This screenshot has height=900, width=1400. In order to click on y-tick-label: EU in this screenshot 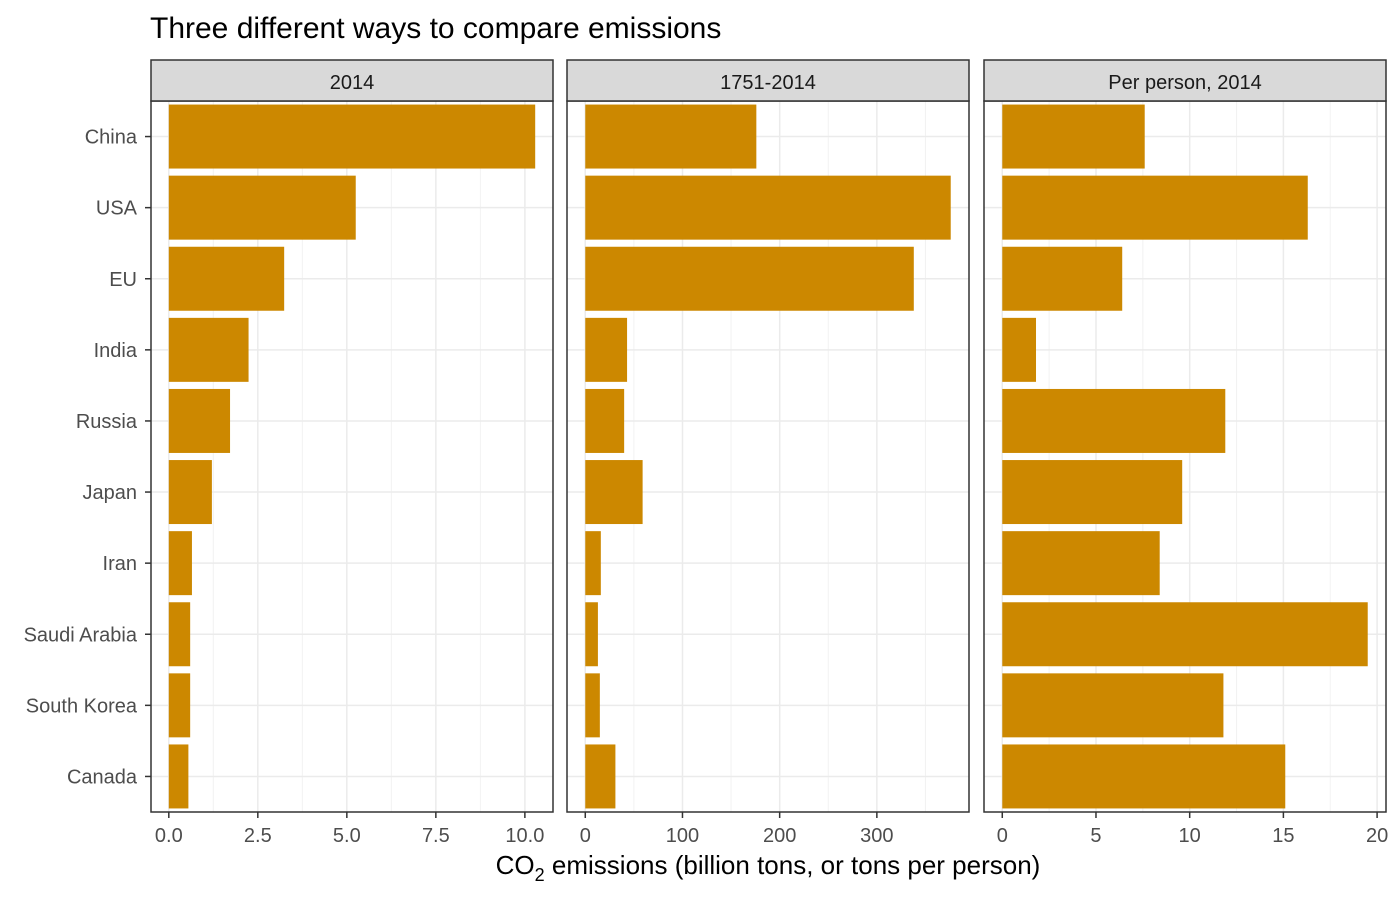, I will do `click(123, 280)`.